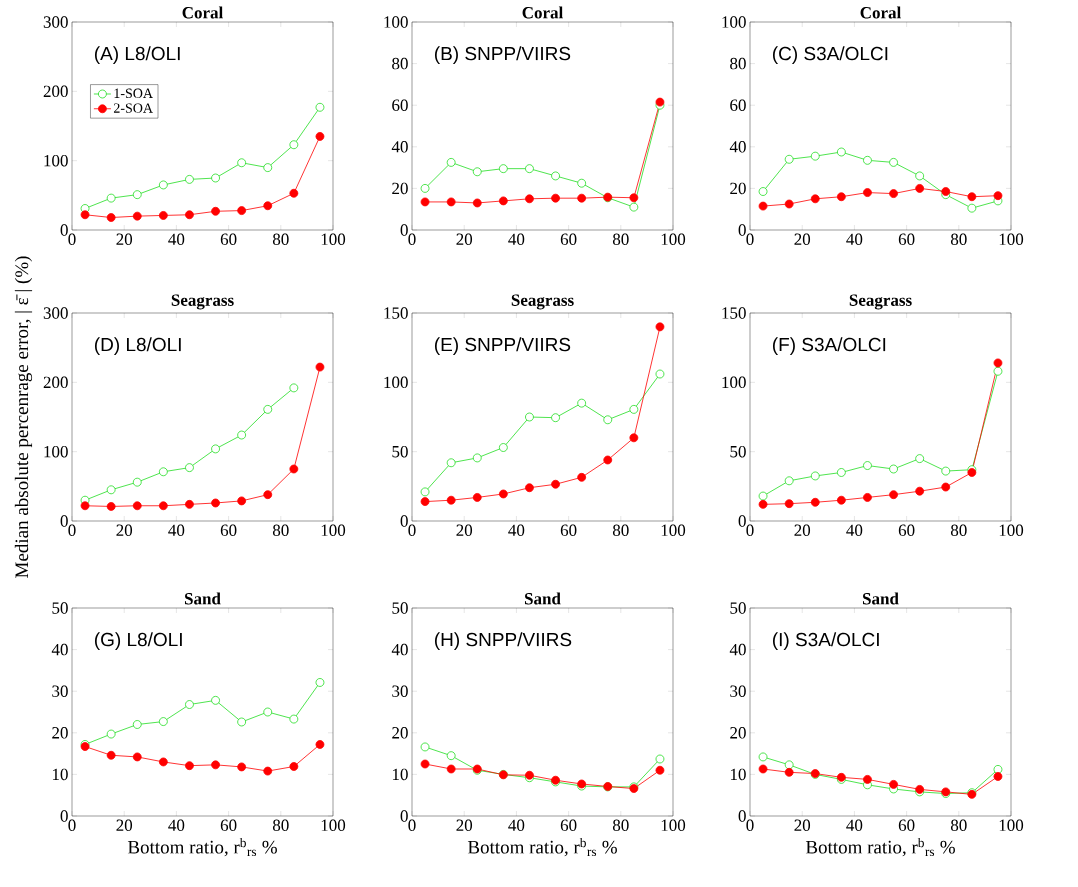  Describe the element at coordinates (202, 598) in the screenshot. I see `chart-title: Sand` at that location.